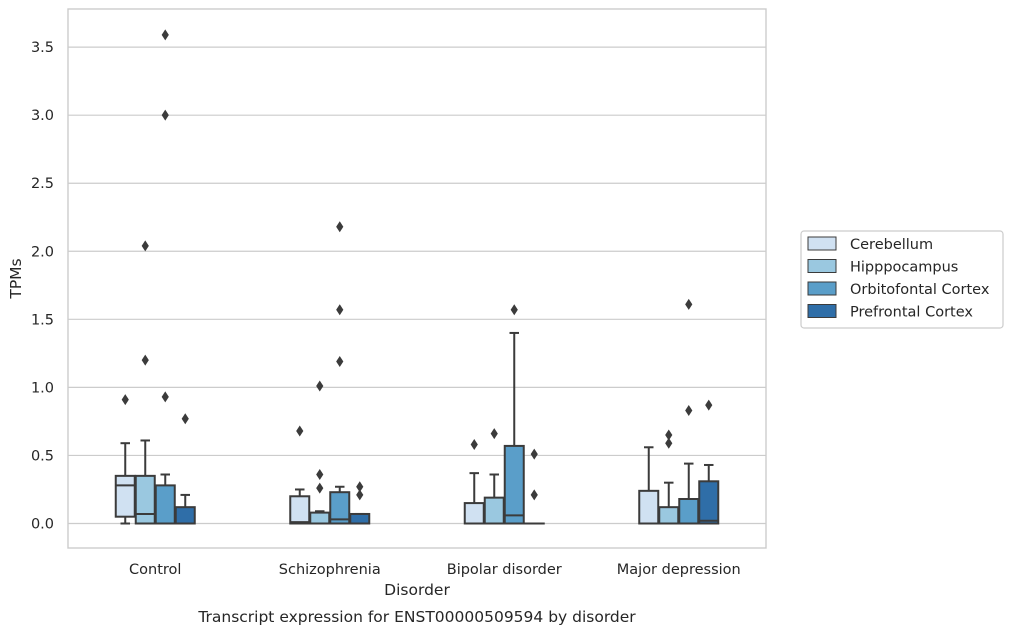 Image resolution: width=1014 pixels, height=634 pixels. I want to click on y-tick-label: 1.5, so click(42, 320).